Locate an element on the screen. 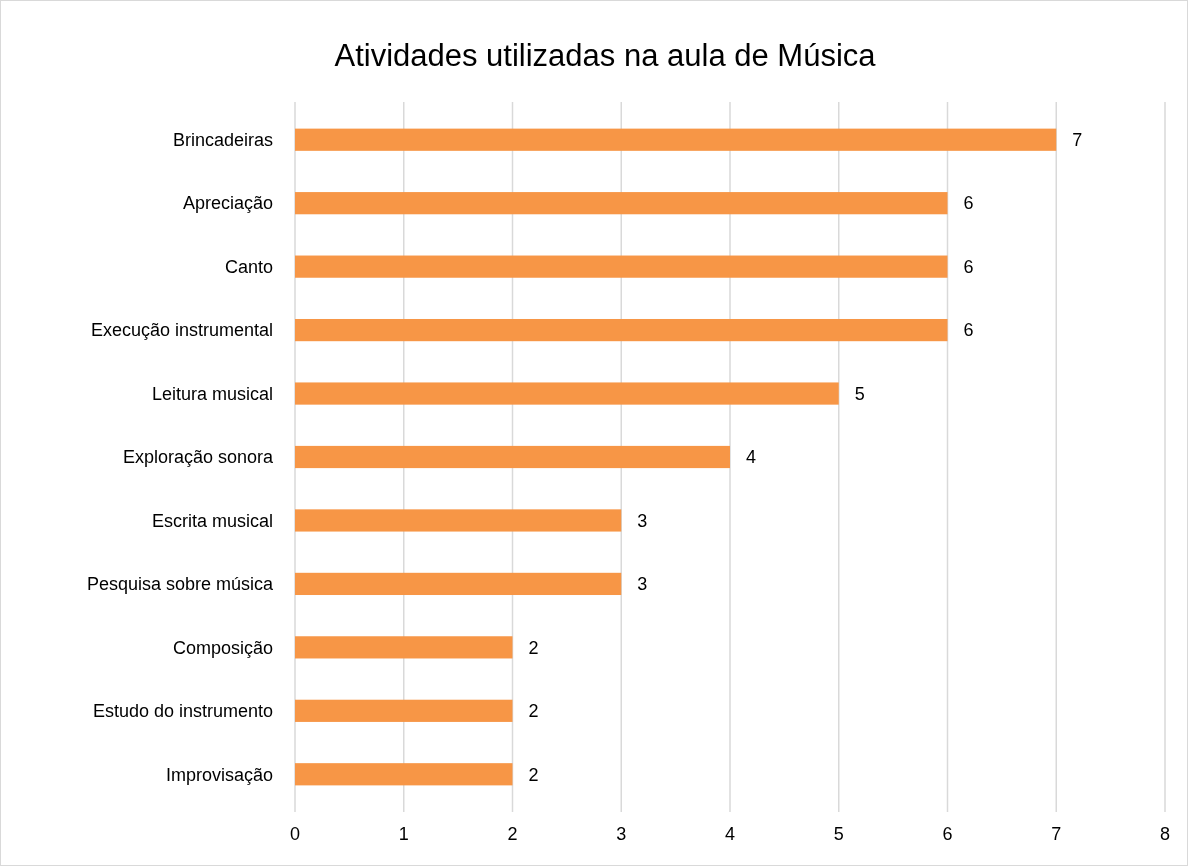  y-tick-label: Pesquisa sobre música is located at coordinates (180, 584).